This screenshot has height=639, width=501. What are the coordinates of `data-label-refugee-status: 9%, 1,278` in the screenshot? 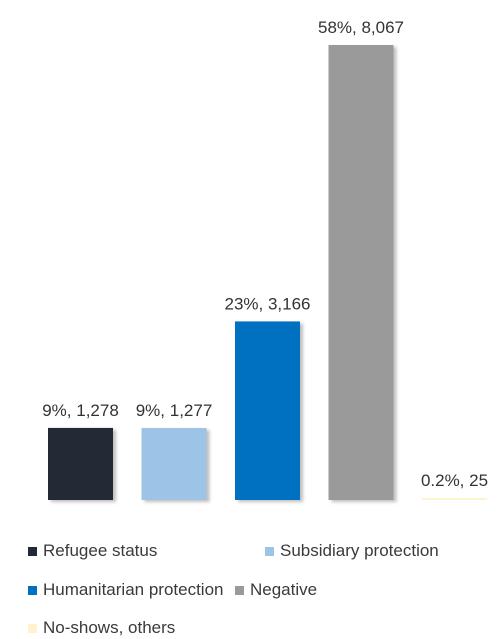 It's located at (80, 410).